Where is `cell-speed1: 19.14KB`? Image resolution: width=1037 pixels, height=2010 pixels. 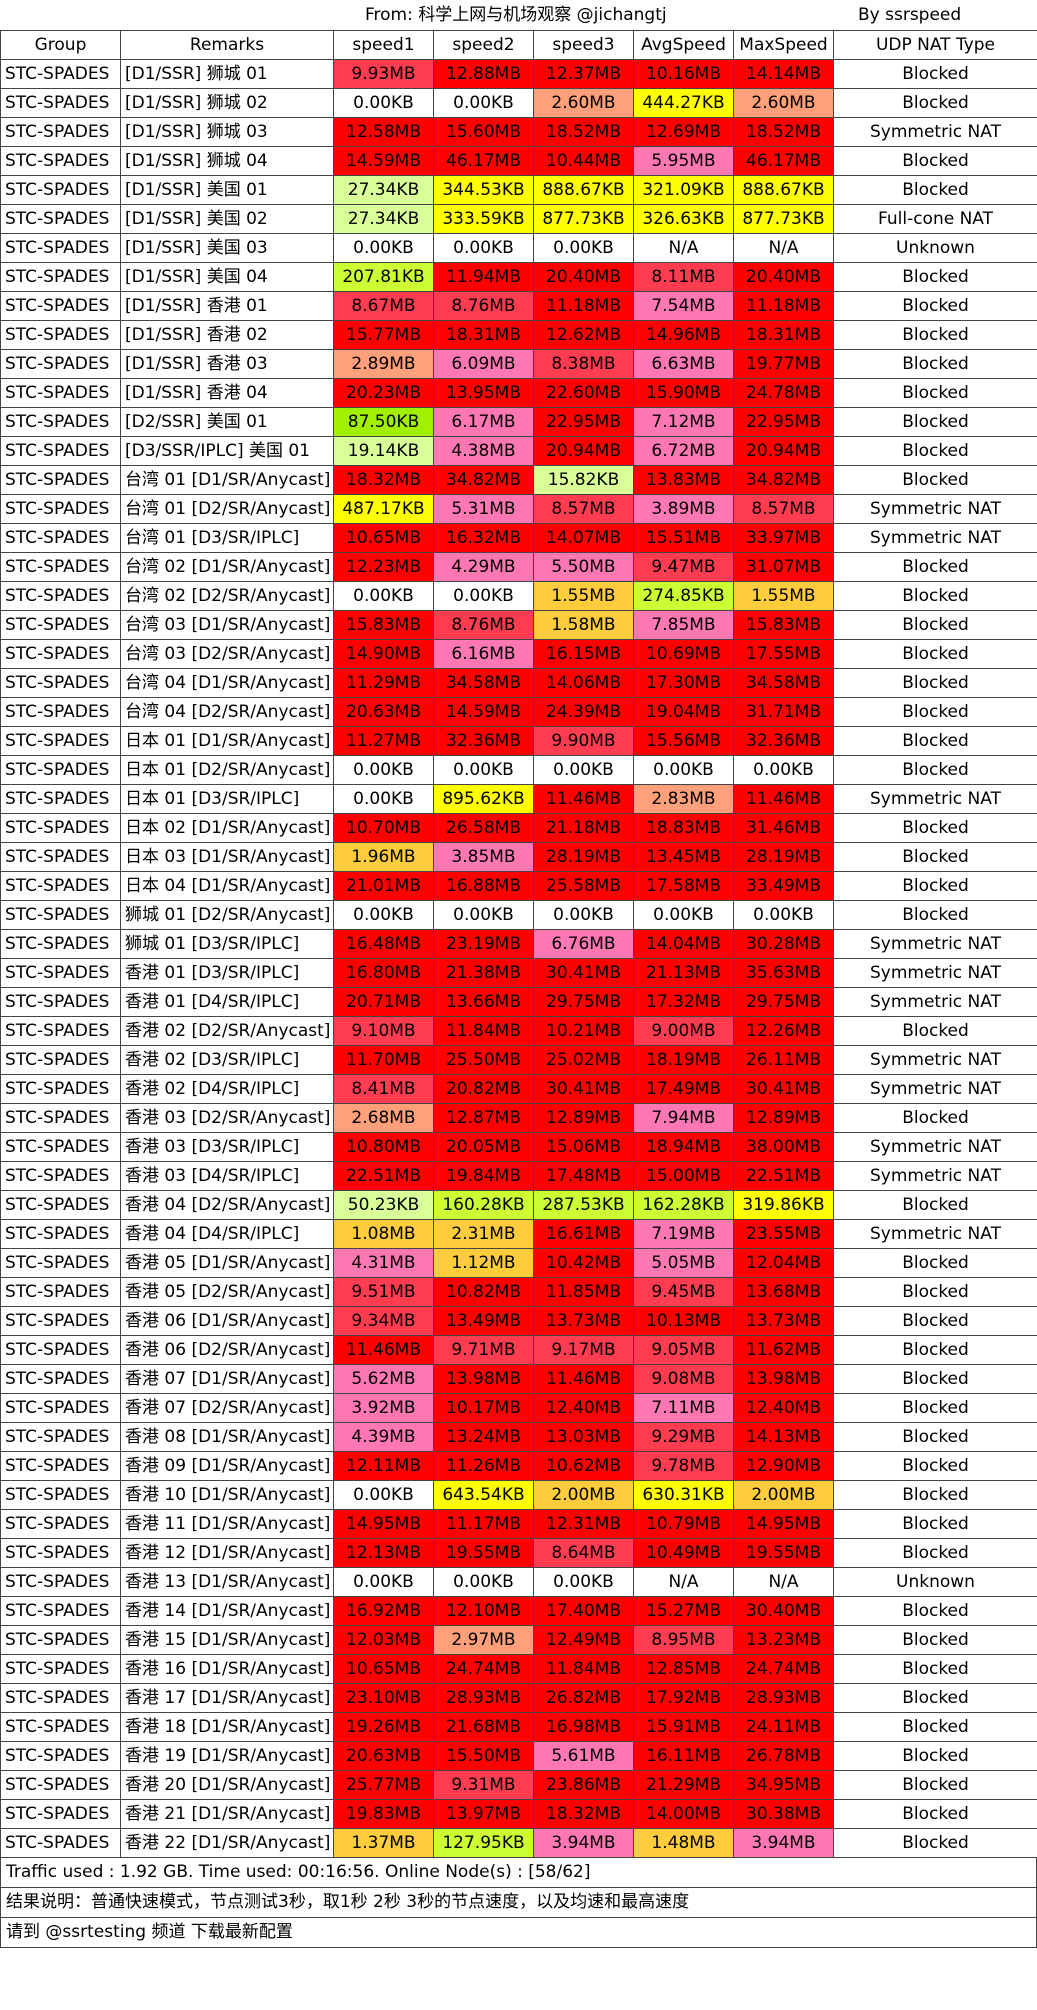 cell-speed1: 19.14KB is located at coordinates (383, 451).